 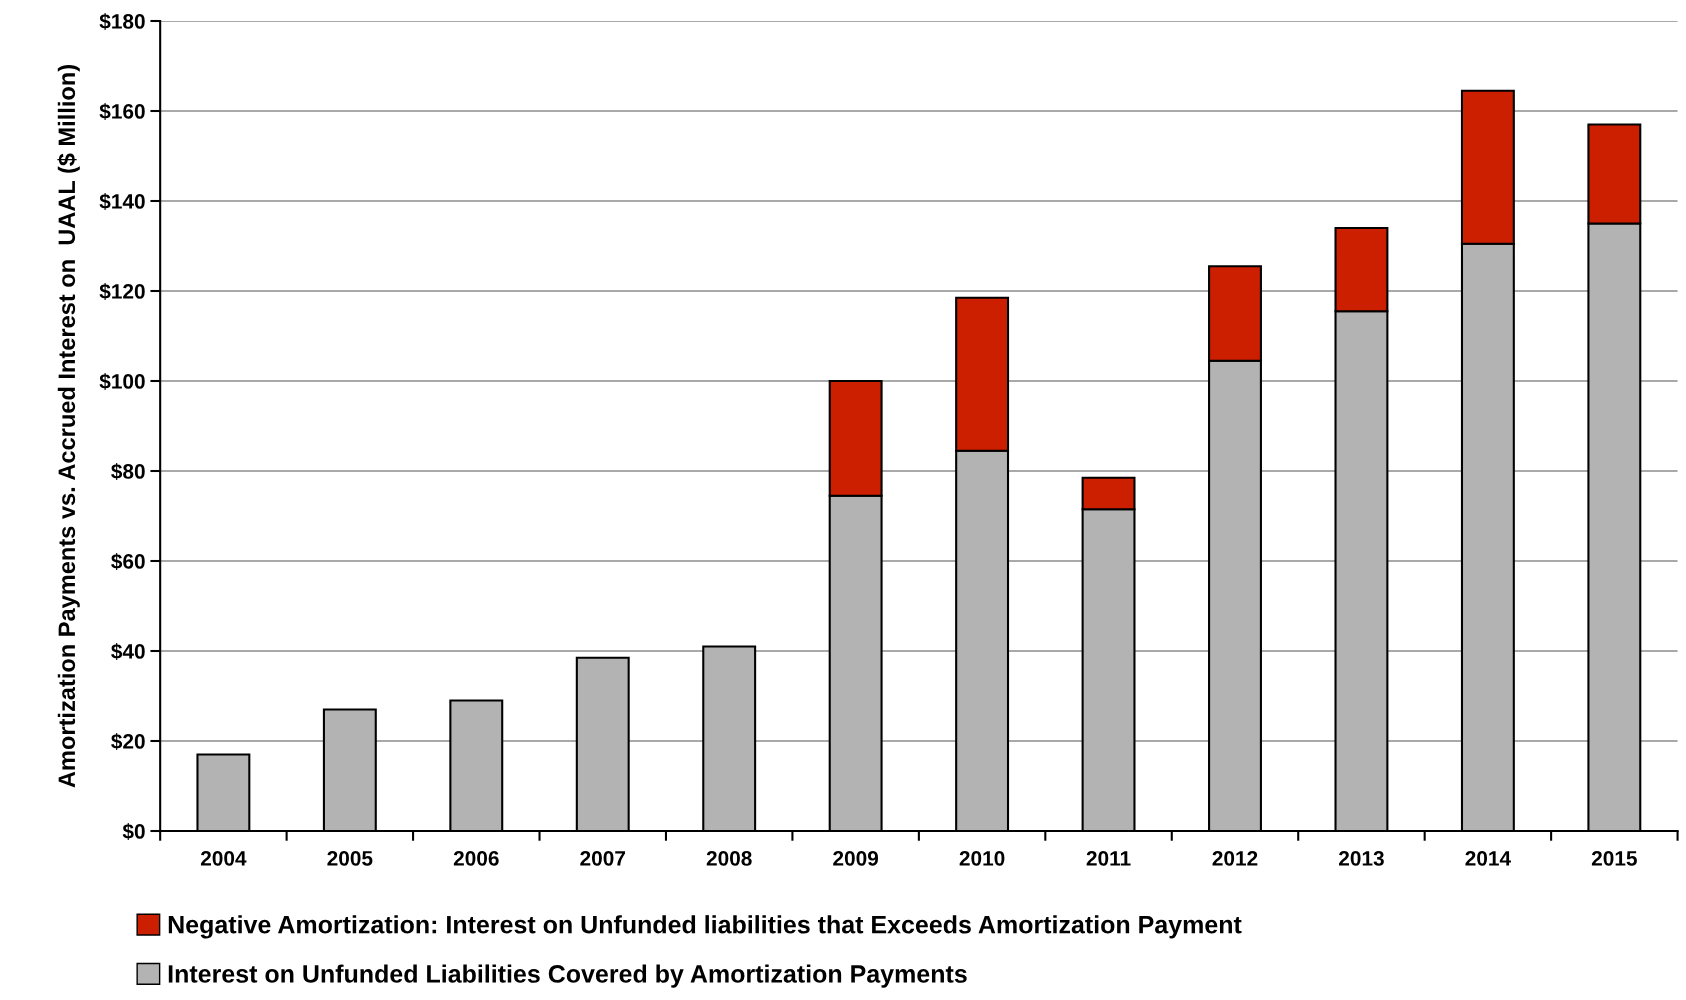 I want to click on y-tick-label: $160, so click(x=122, y=112).